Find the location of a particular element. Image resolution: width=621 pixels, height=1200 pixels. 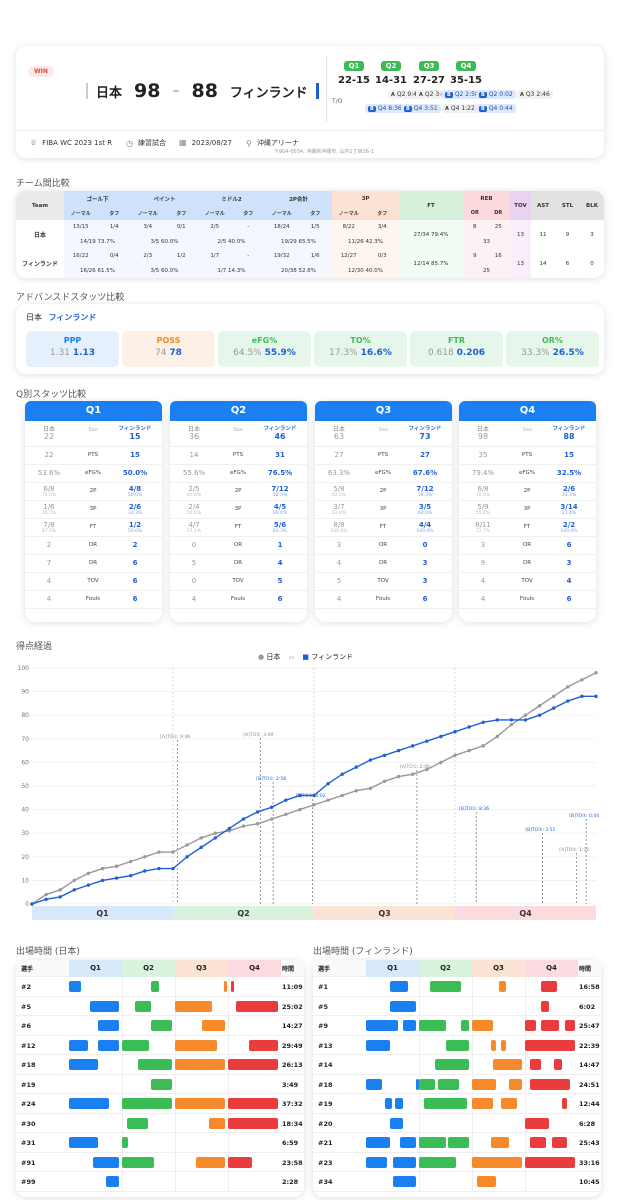

stat-cell: 13/15 is located at coordinates (81, 227).